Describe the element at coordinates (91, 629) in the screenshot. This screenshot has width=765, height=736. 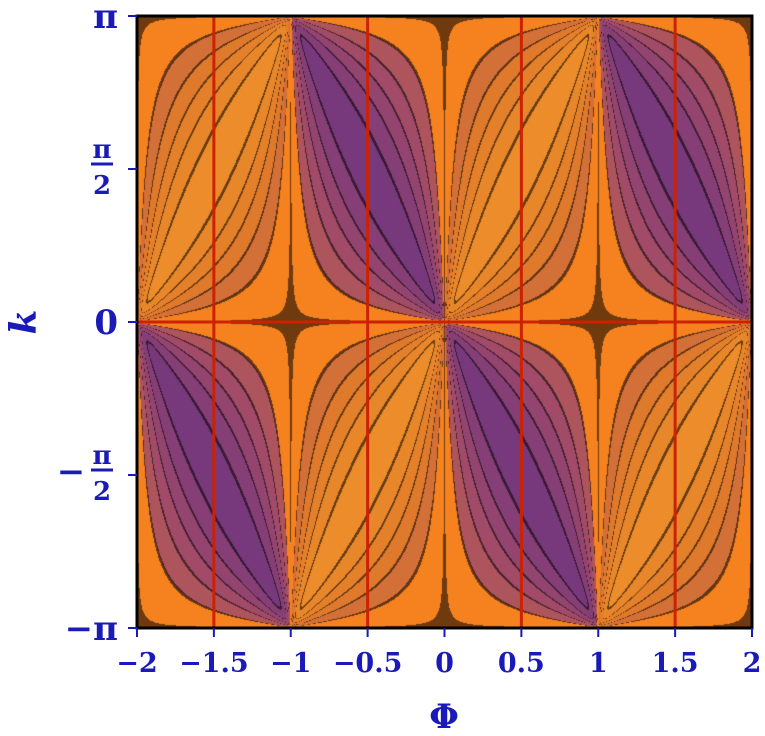
I see `y-tick-label-4: −π` at that location.